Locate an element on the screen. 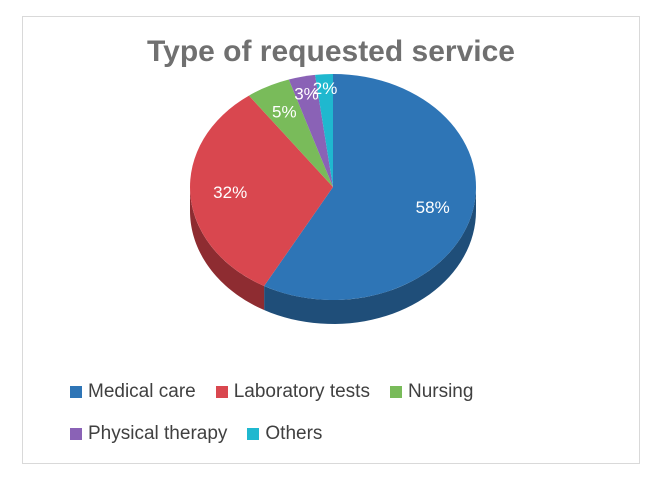 This screenshot has width=664, height=479. legend-label-others: Others is located at coordinates (294, 433).